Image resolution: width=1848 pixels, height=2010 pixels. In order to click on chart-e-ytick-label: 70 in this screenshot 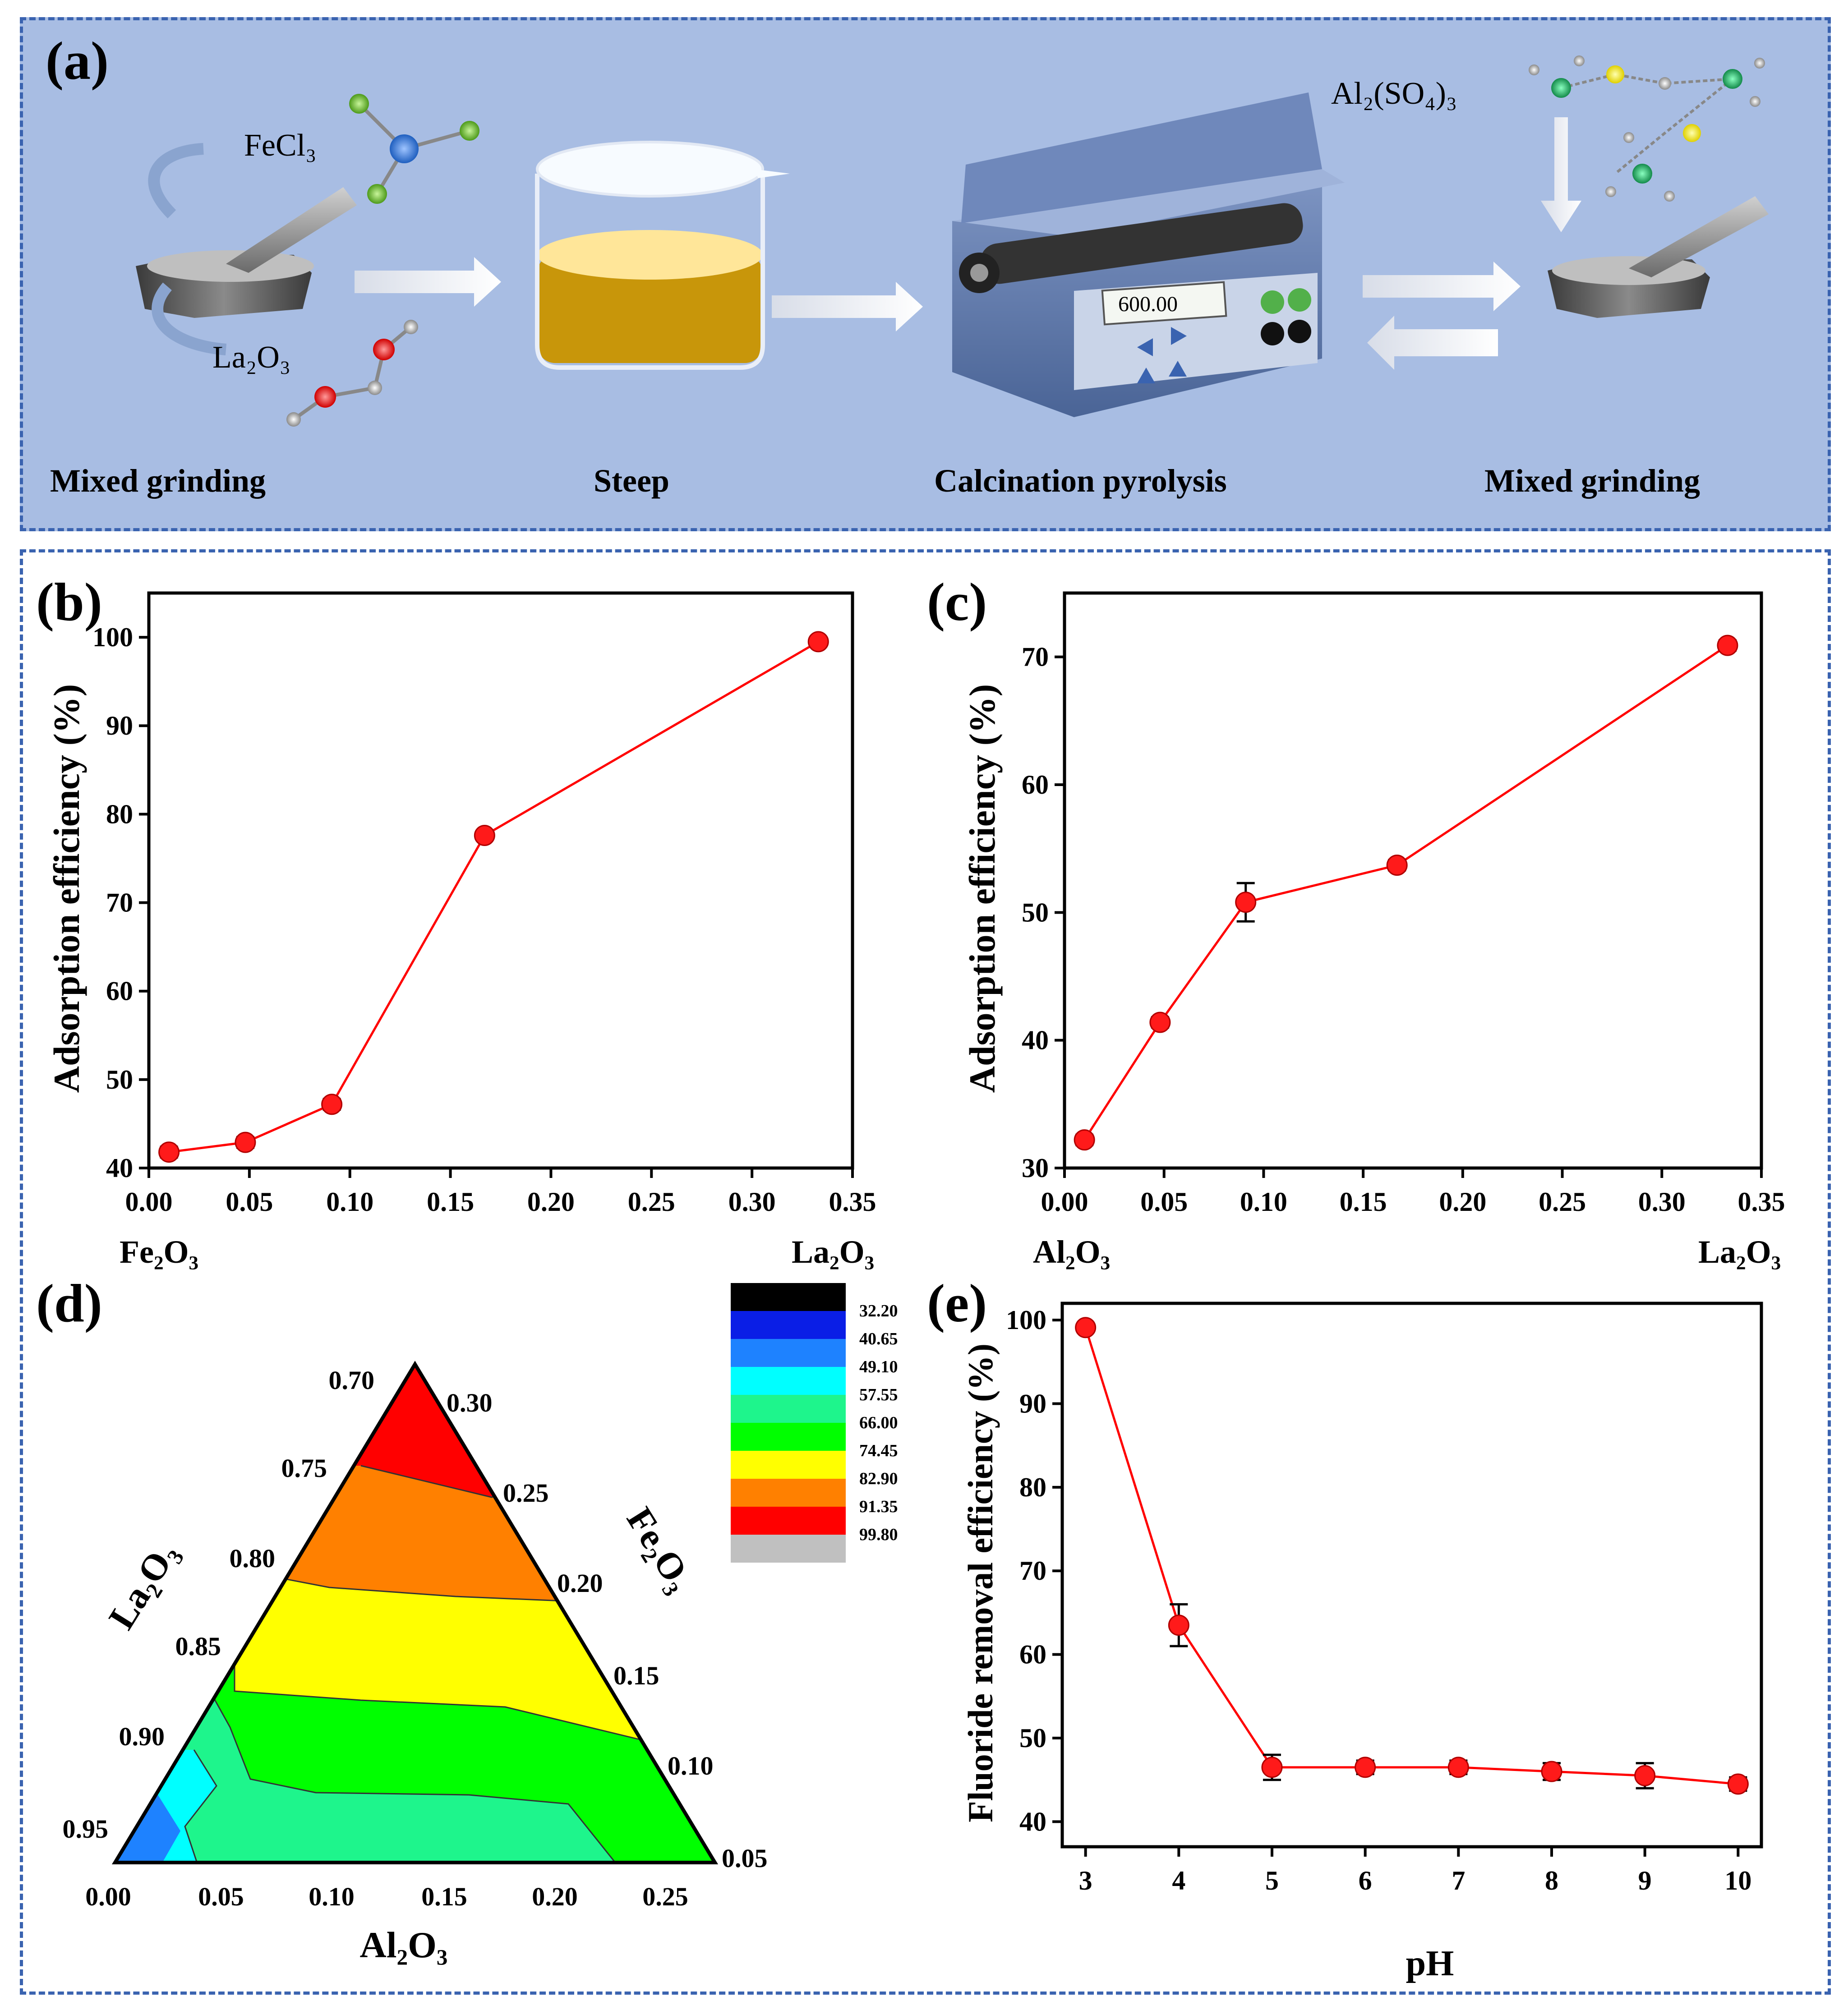, I will do `click(1032, 1571)`.